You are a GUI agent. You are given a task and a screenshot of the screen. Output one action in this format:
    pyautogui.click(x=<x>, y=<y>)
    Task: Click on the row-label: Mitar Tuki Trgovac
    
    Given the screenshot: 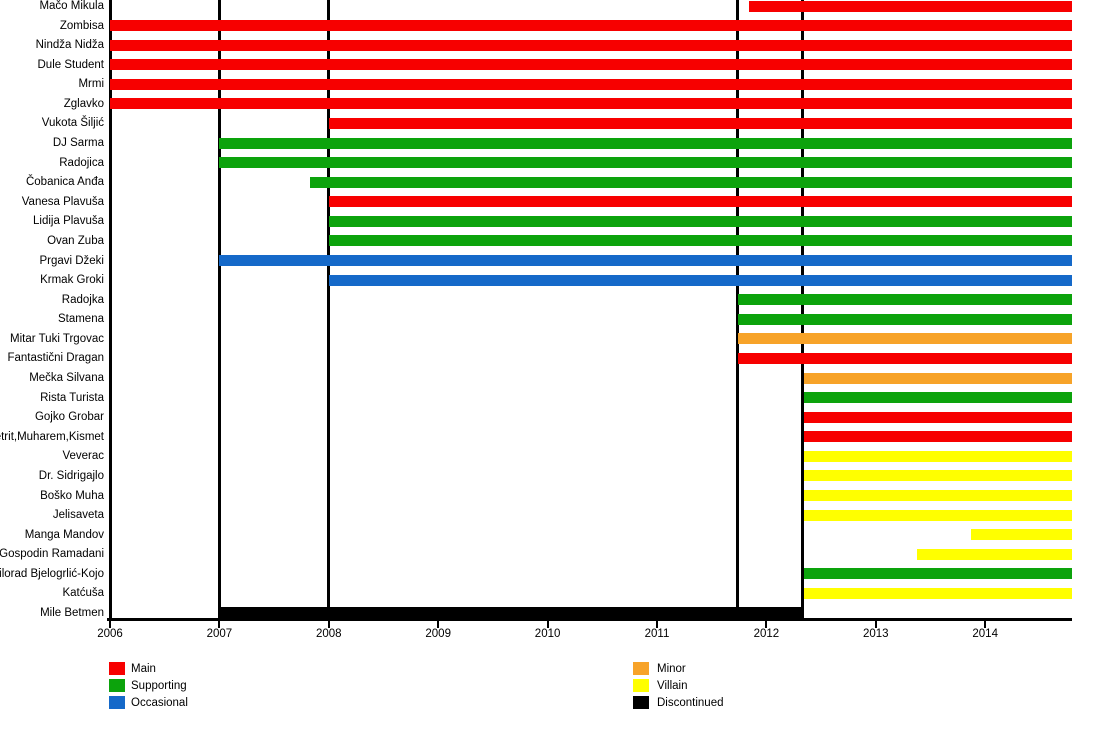 What is the action you would take?
    pyautogui.click(x=57, y=338)
    